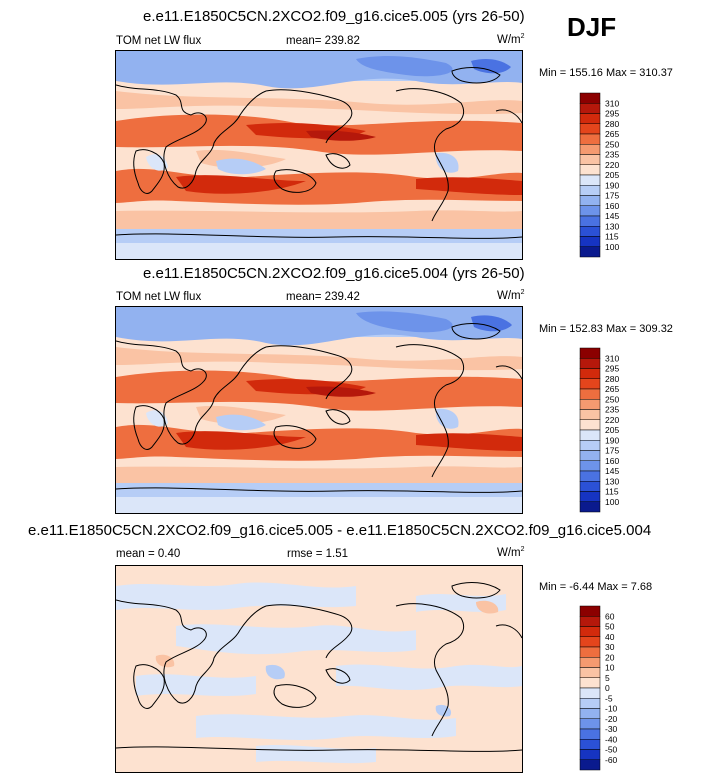 Image resolution: width=714 pixels, height=781 pixels. Describe the element at coordinates (611, 719) in the screenshot. I see `colorbar-tick-label: -20` at that location.